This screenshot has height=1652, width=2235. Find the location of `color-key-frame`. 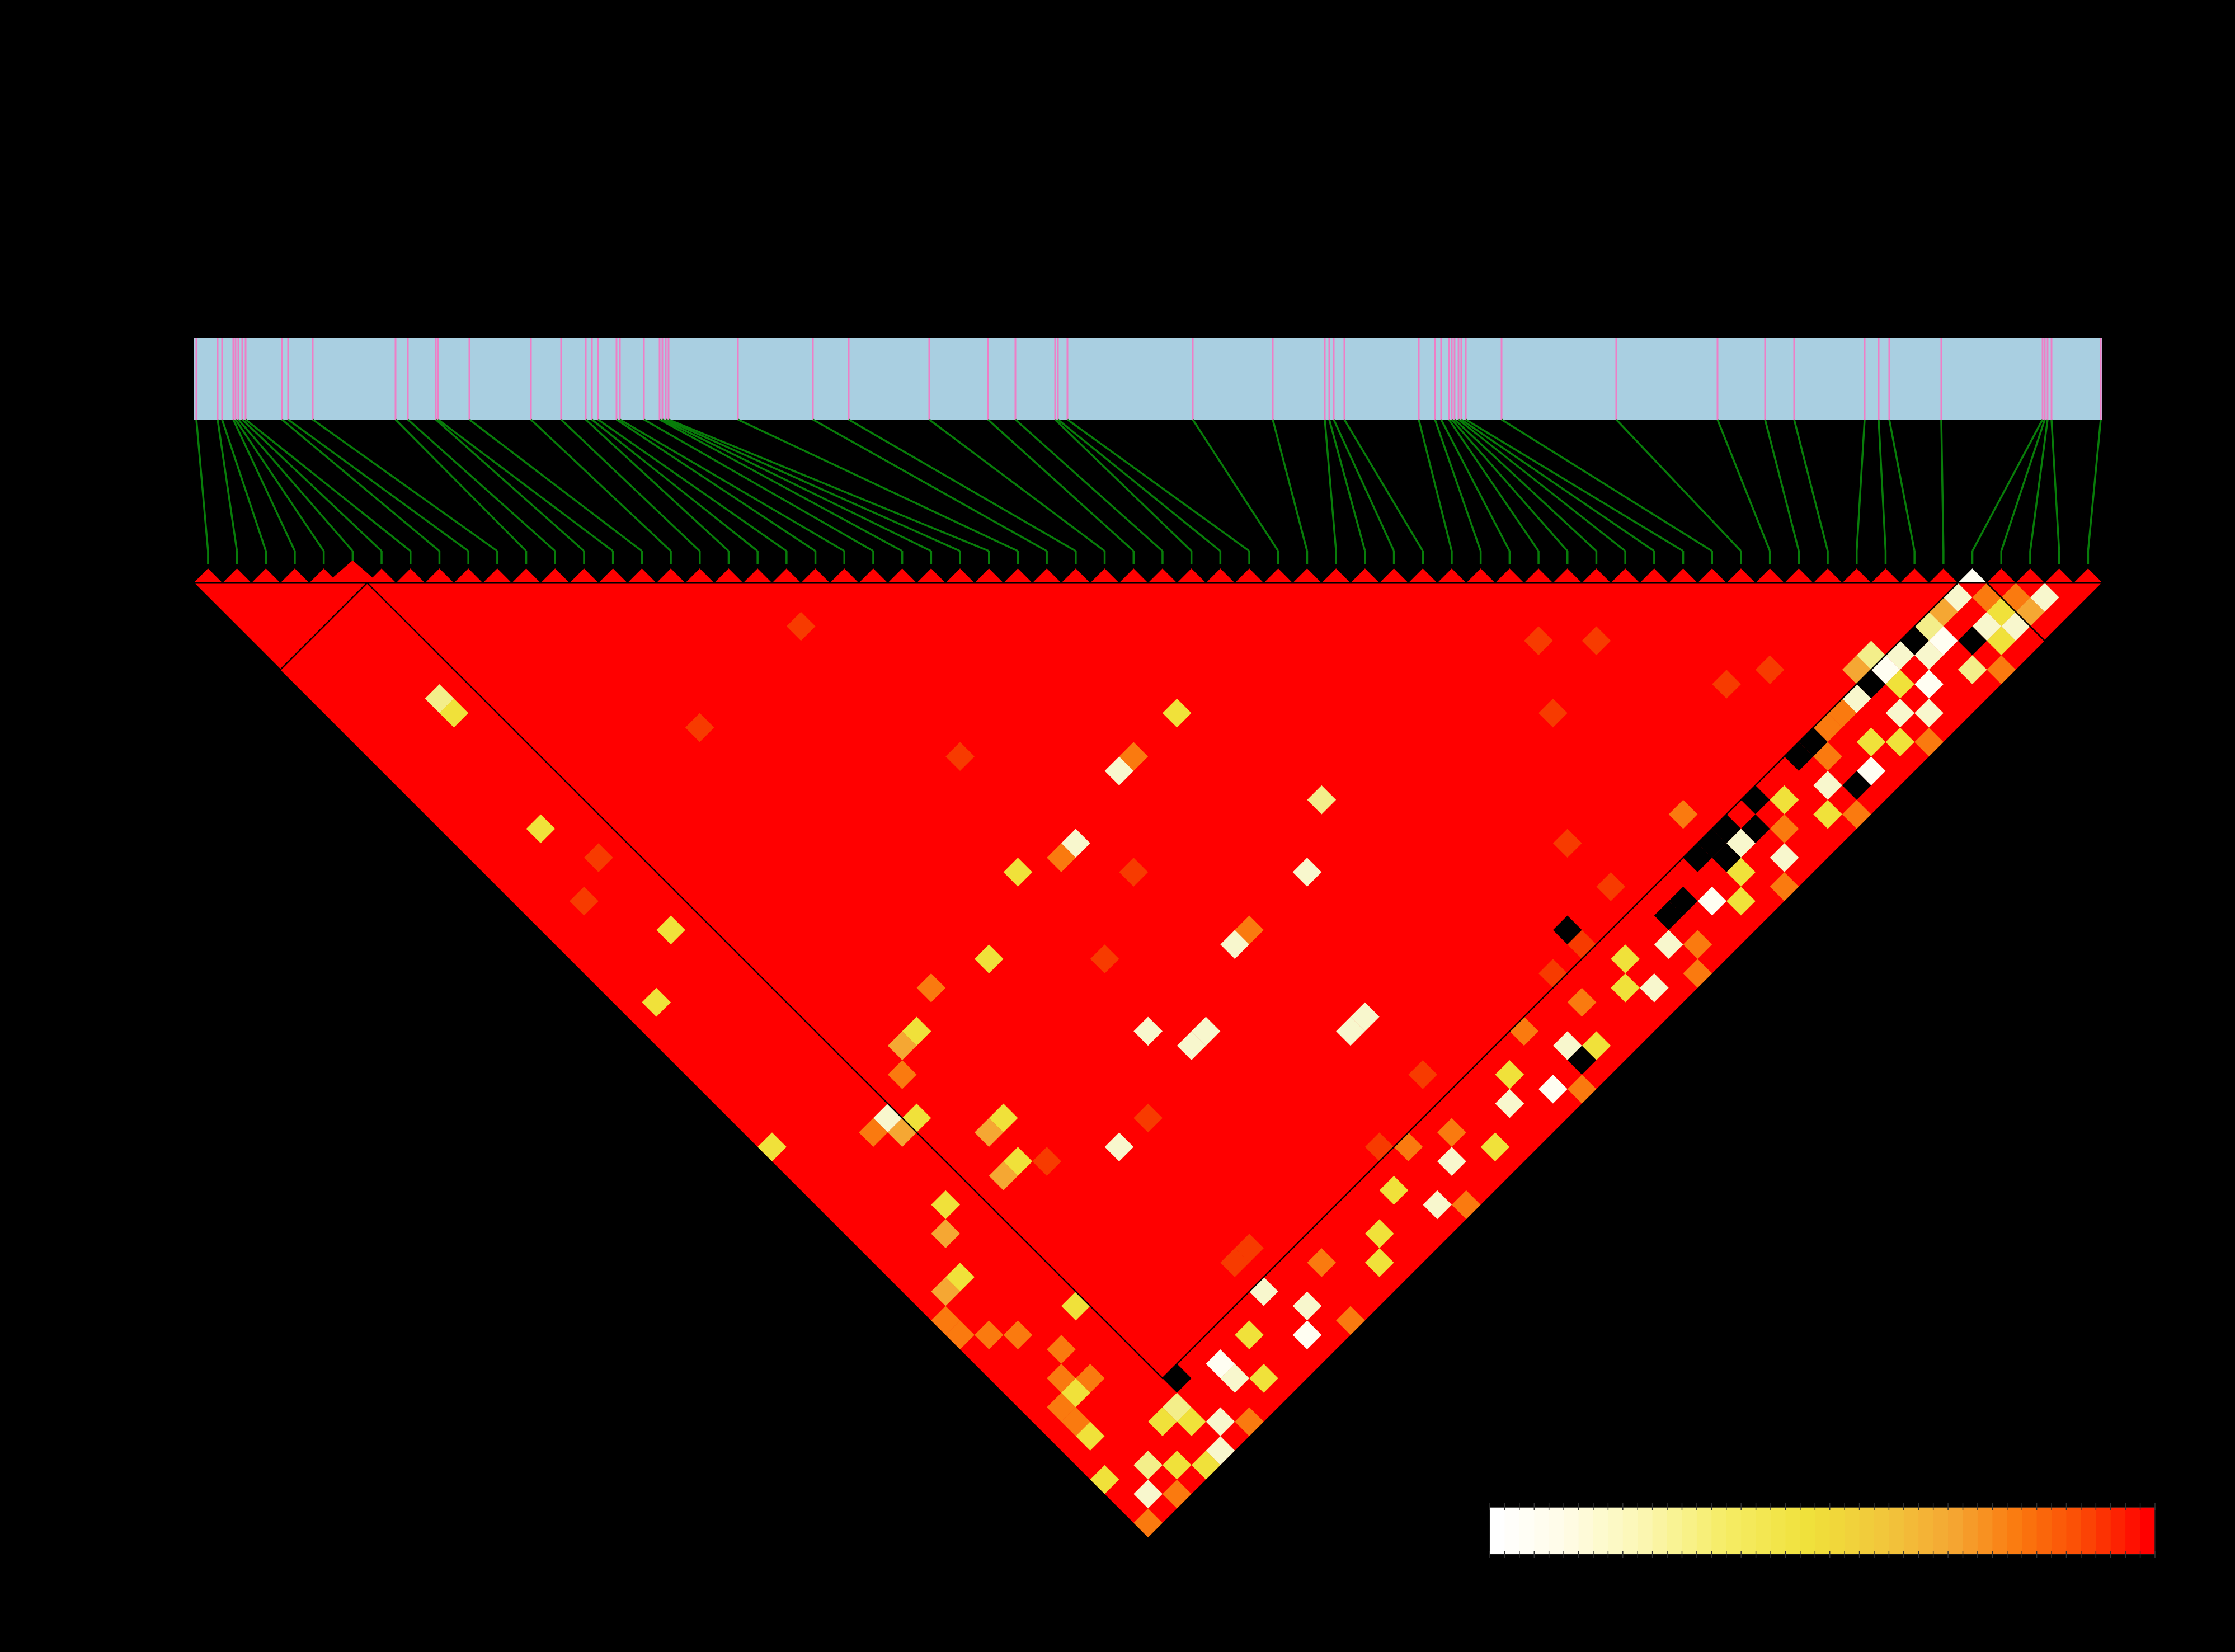

color-key-frame is located at coordinates (1822, 1531).